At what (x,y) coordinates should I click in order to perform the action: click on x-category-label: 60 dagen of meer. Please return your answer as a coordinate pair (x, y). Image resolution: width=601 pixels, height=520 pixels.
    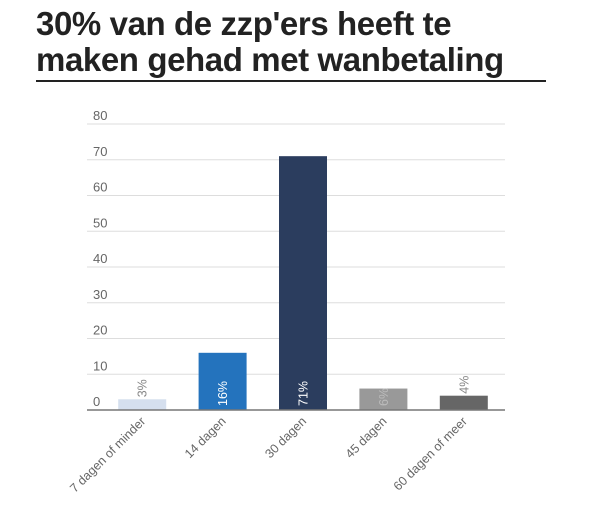
    Looking at the image, I should click on (430, 453).